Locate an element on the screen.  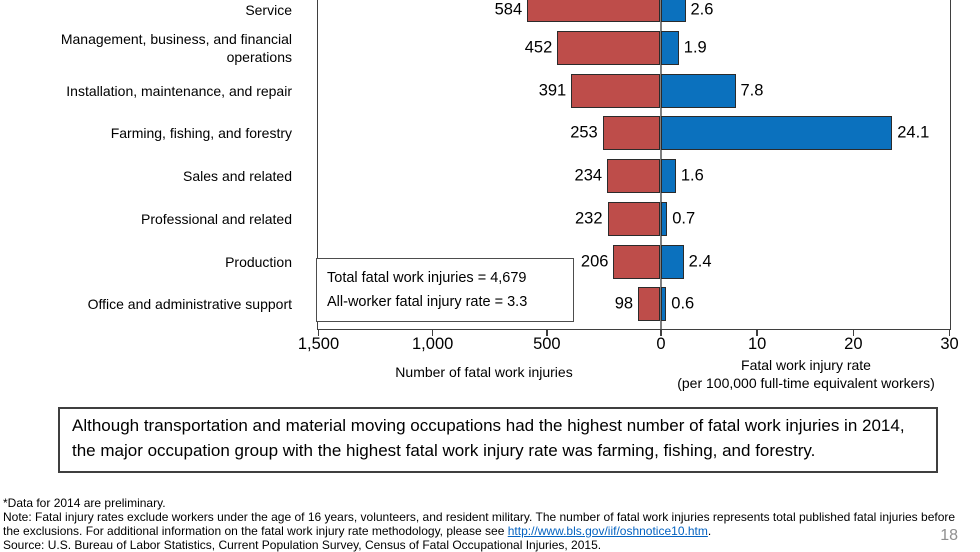
category-label: Installation, maintenance, and repair is located at coordinates (179, 90).